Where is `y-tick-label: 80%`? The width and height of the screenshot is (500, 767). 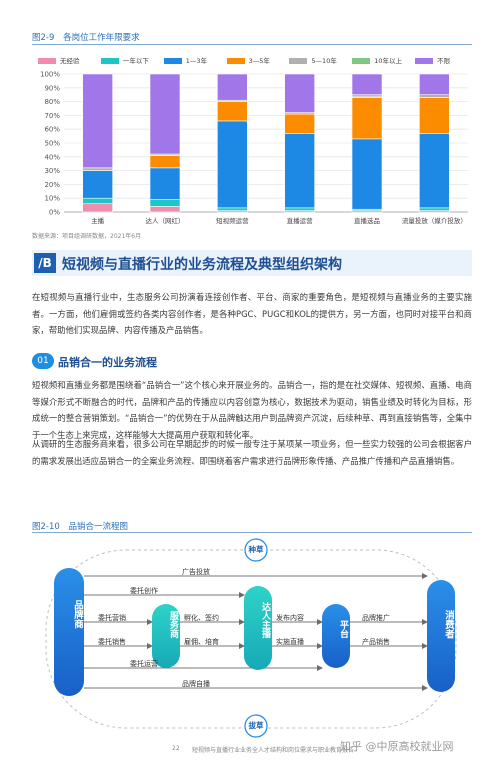
y-tick-label: 80% is located at coordinates (52, 102).